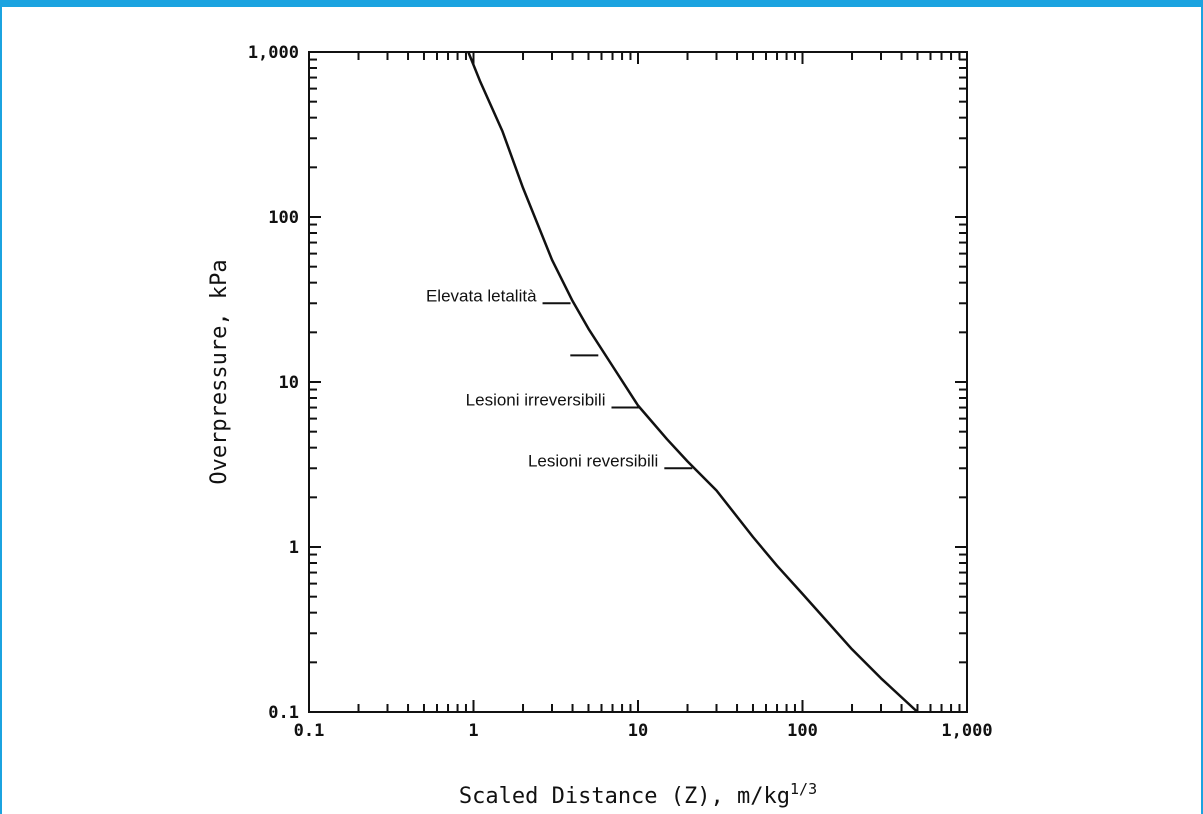 The image size is (1203, 814). Describe the element at coordinates (283, 218) in the screenshot. I see `y-tick-label: 100` at that location.